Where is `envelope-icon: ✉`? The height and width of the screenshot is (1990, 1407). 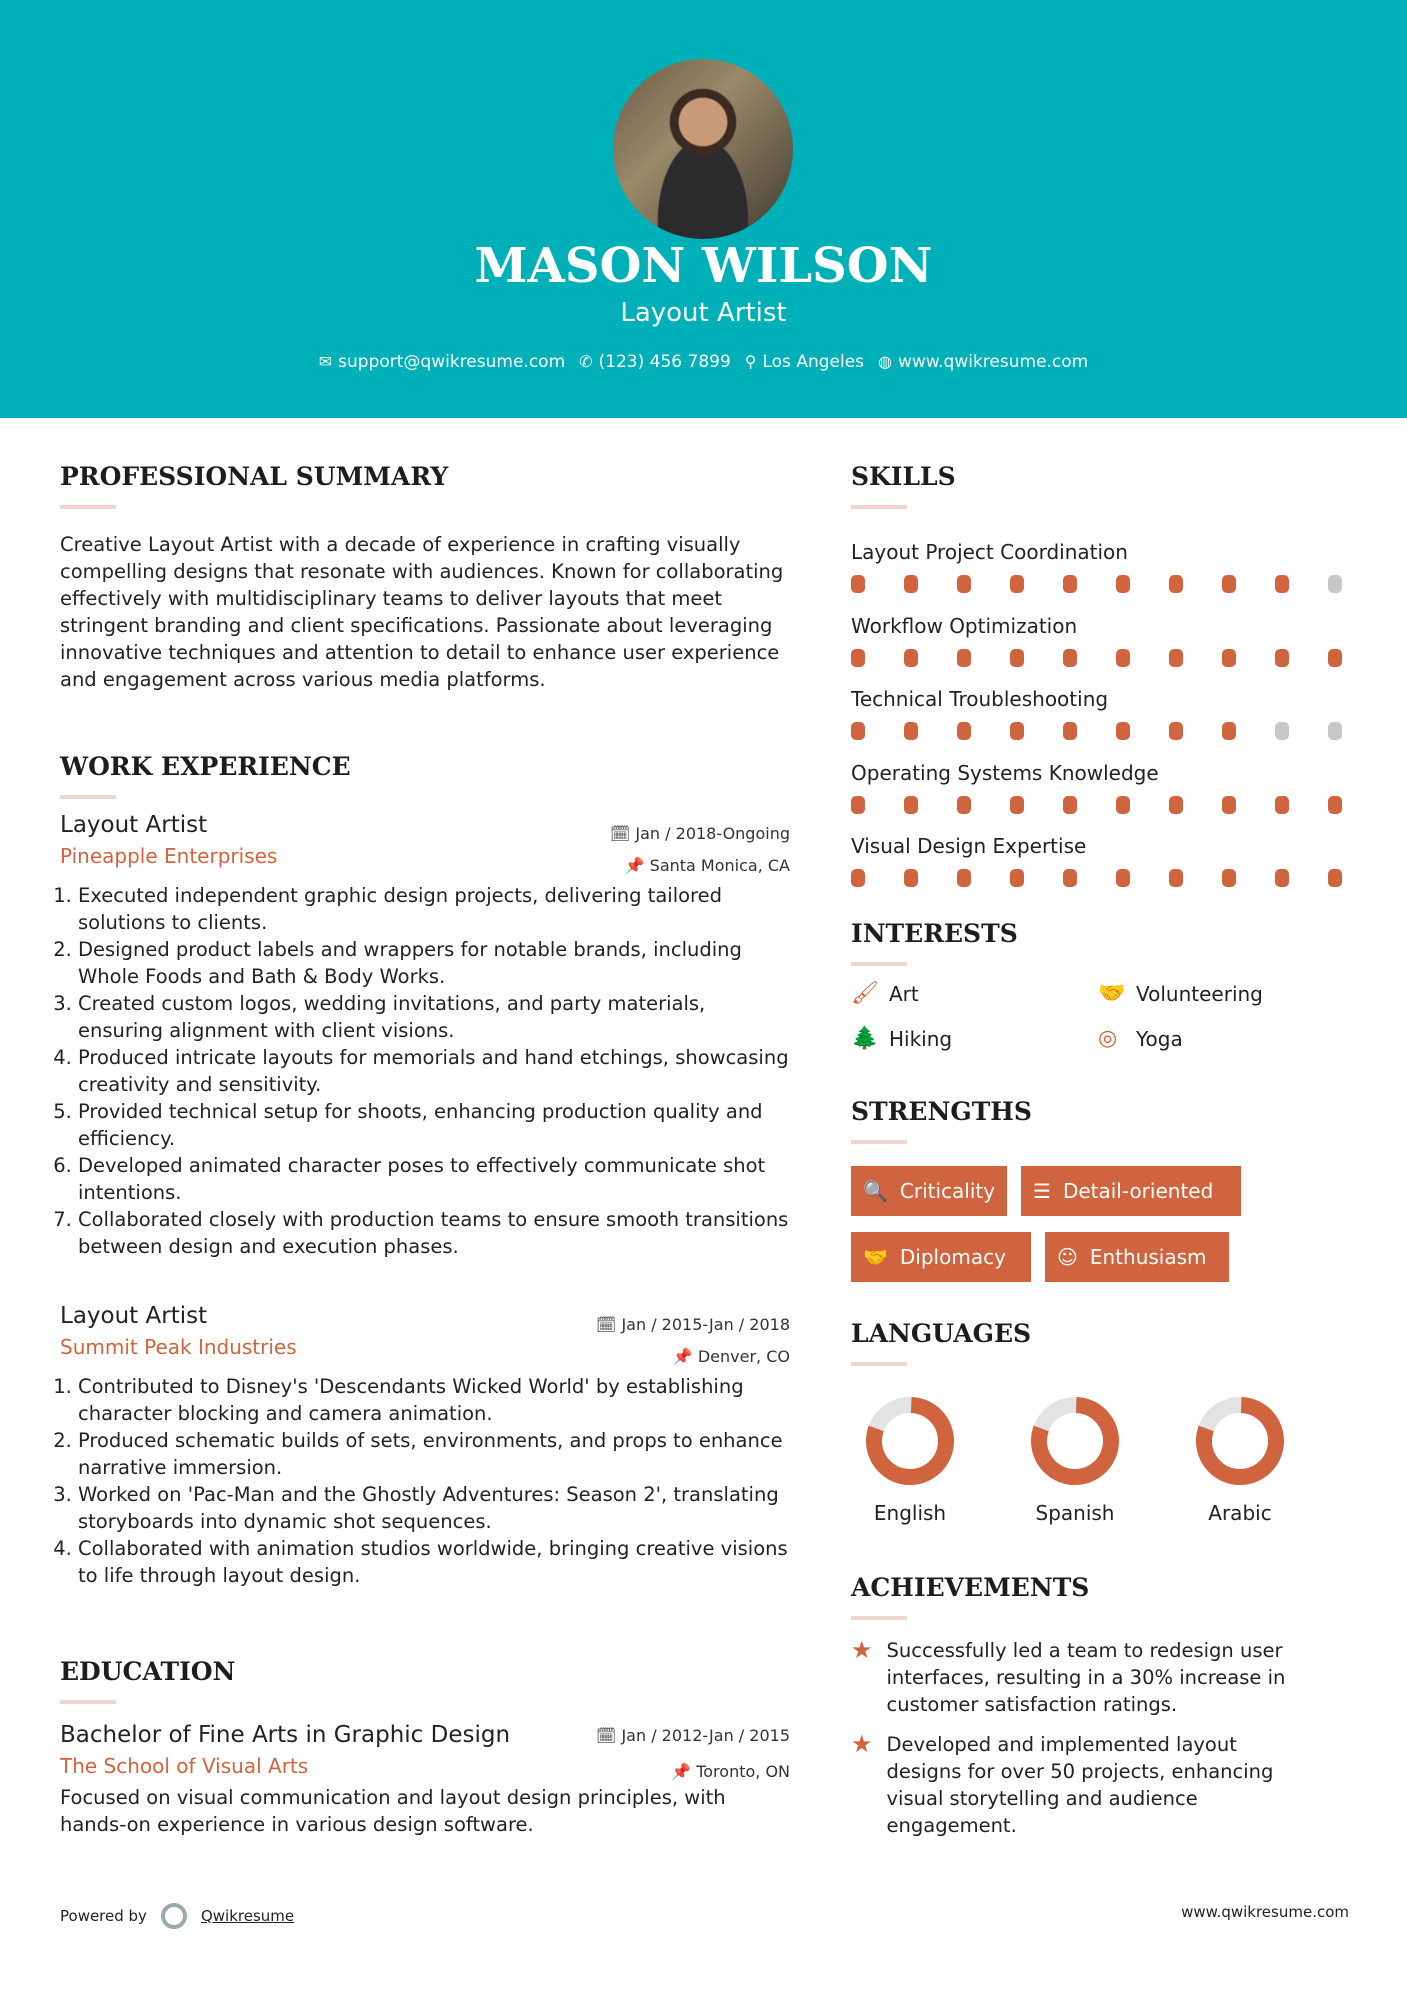 envelope-icon: ✉ is located at coordinates (325, 361).